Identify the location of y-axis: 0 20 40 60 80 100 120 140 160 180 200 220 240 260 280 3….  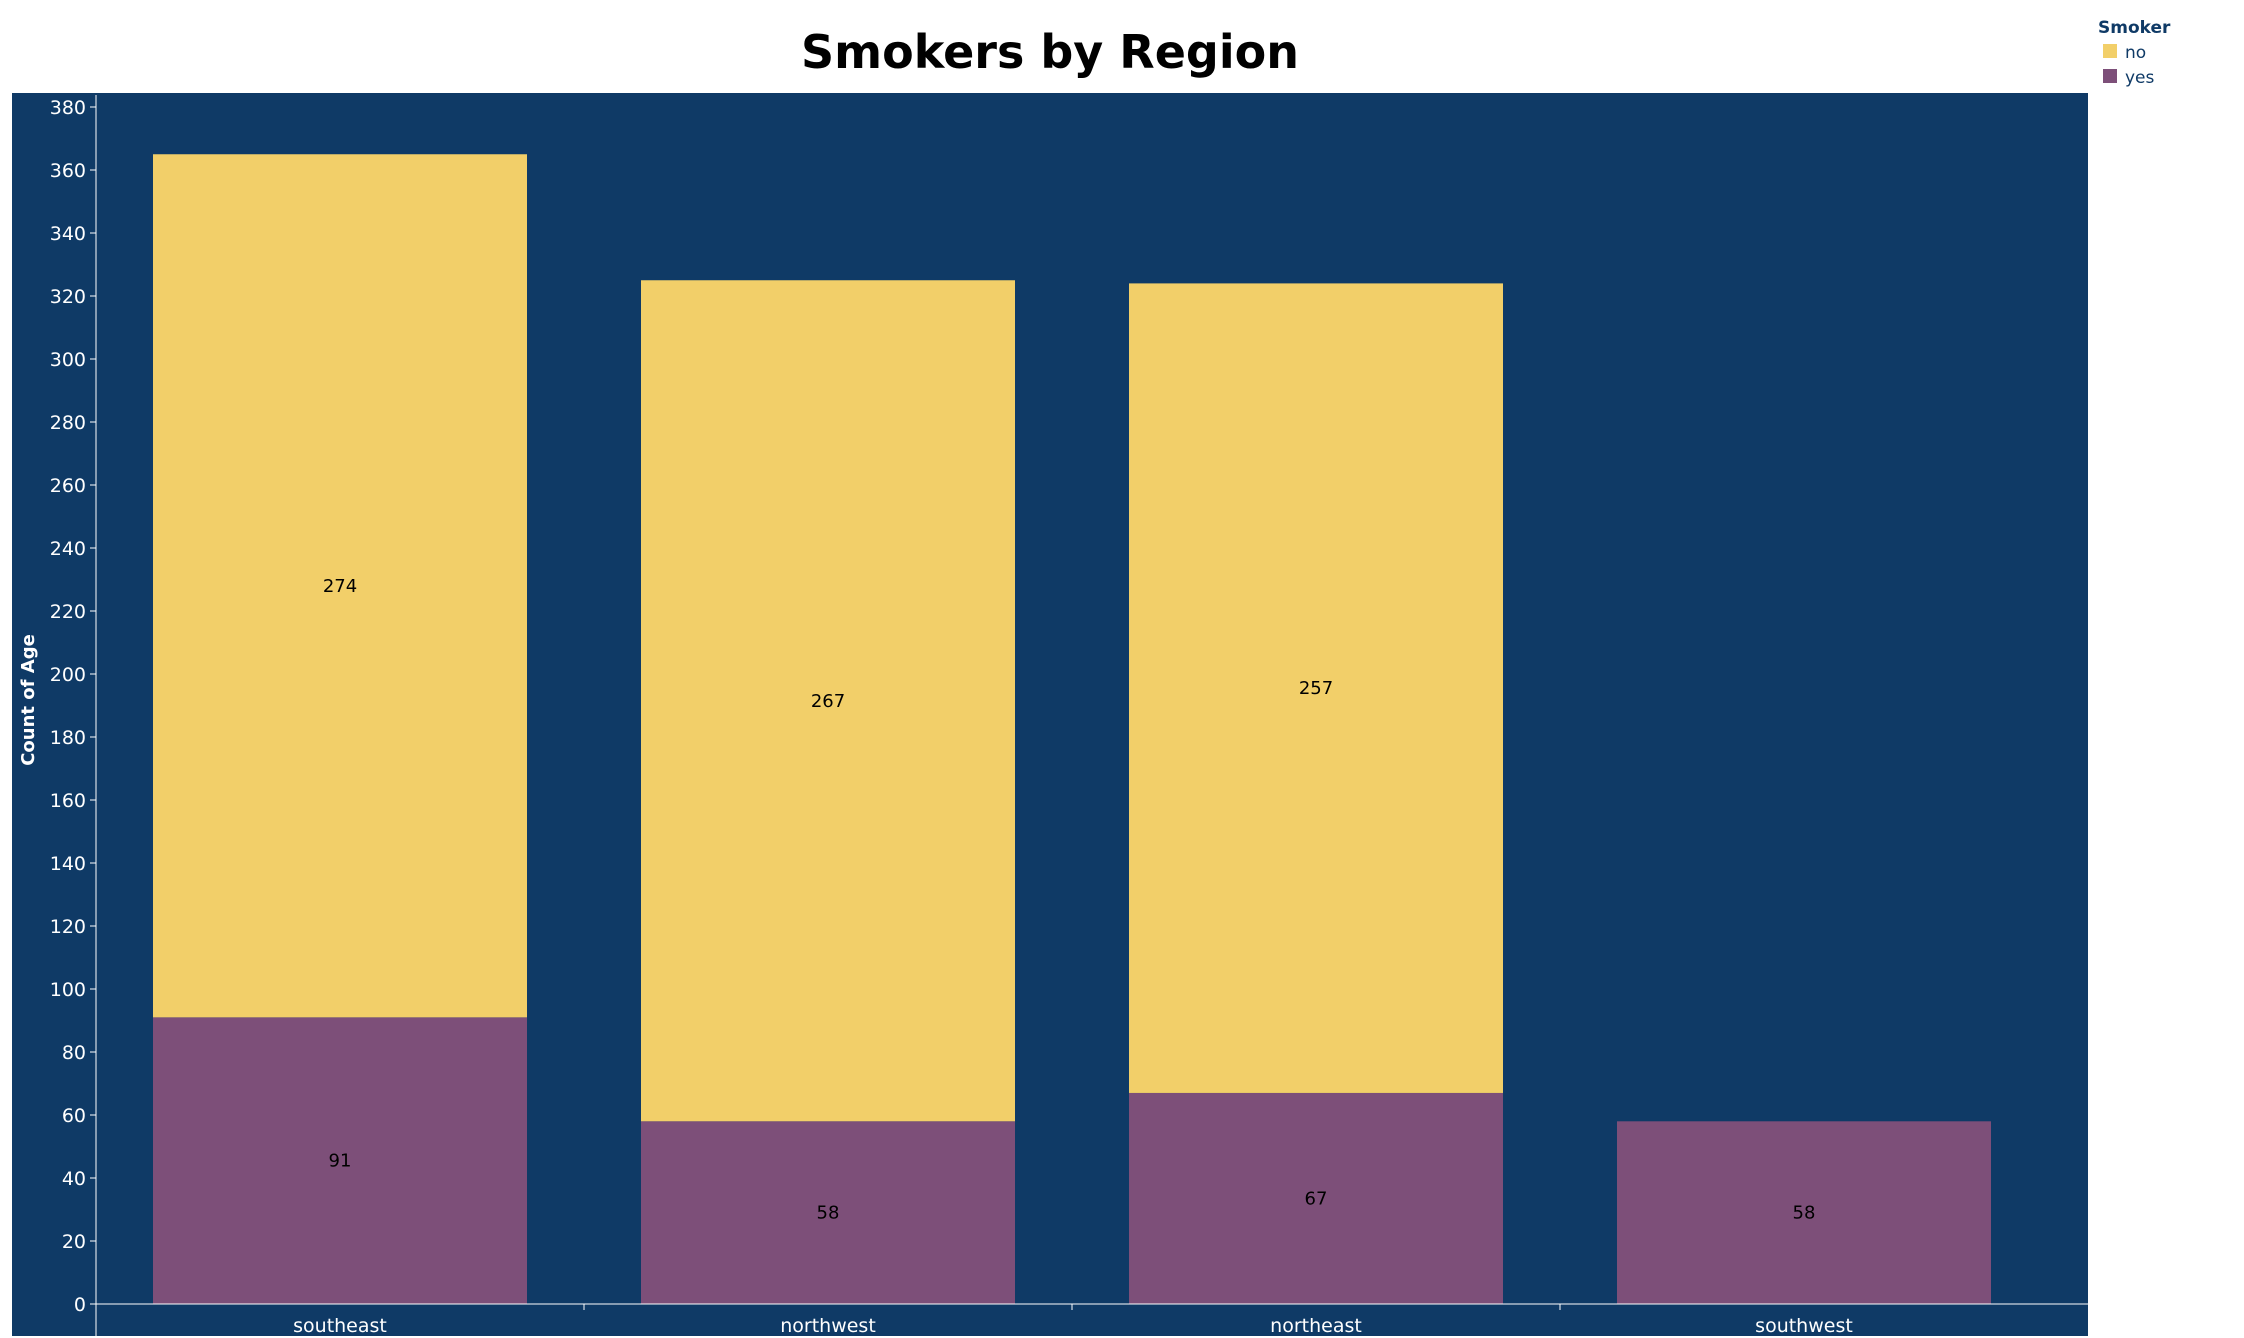
(73, 715).